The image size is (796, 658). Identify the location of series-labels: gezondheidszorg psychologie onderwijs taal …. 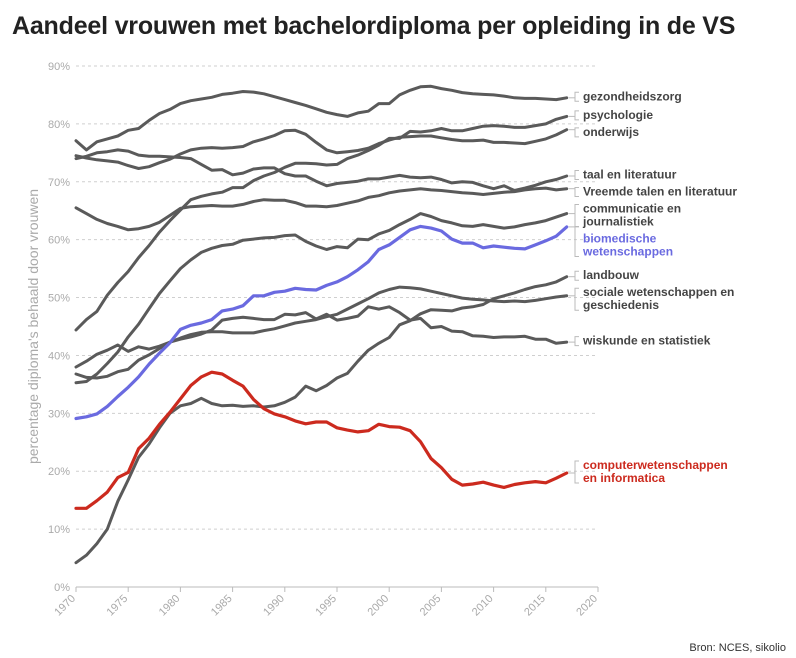
(652, 287).